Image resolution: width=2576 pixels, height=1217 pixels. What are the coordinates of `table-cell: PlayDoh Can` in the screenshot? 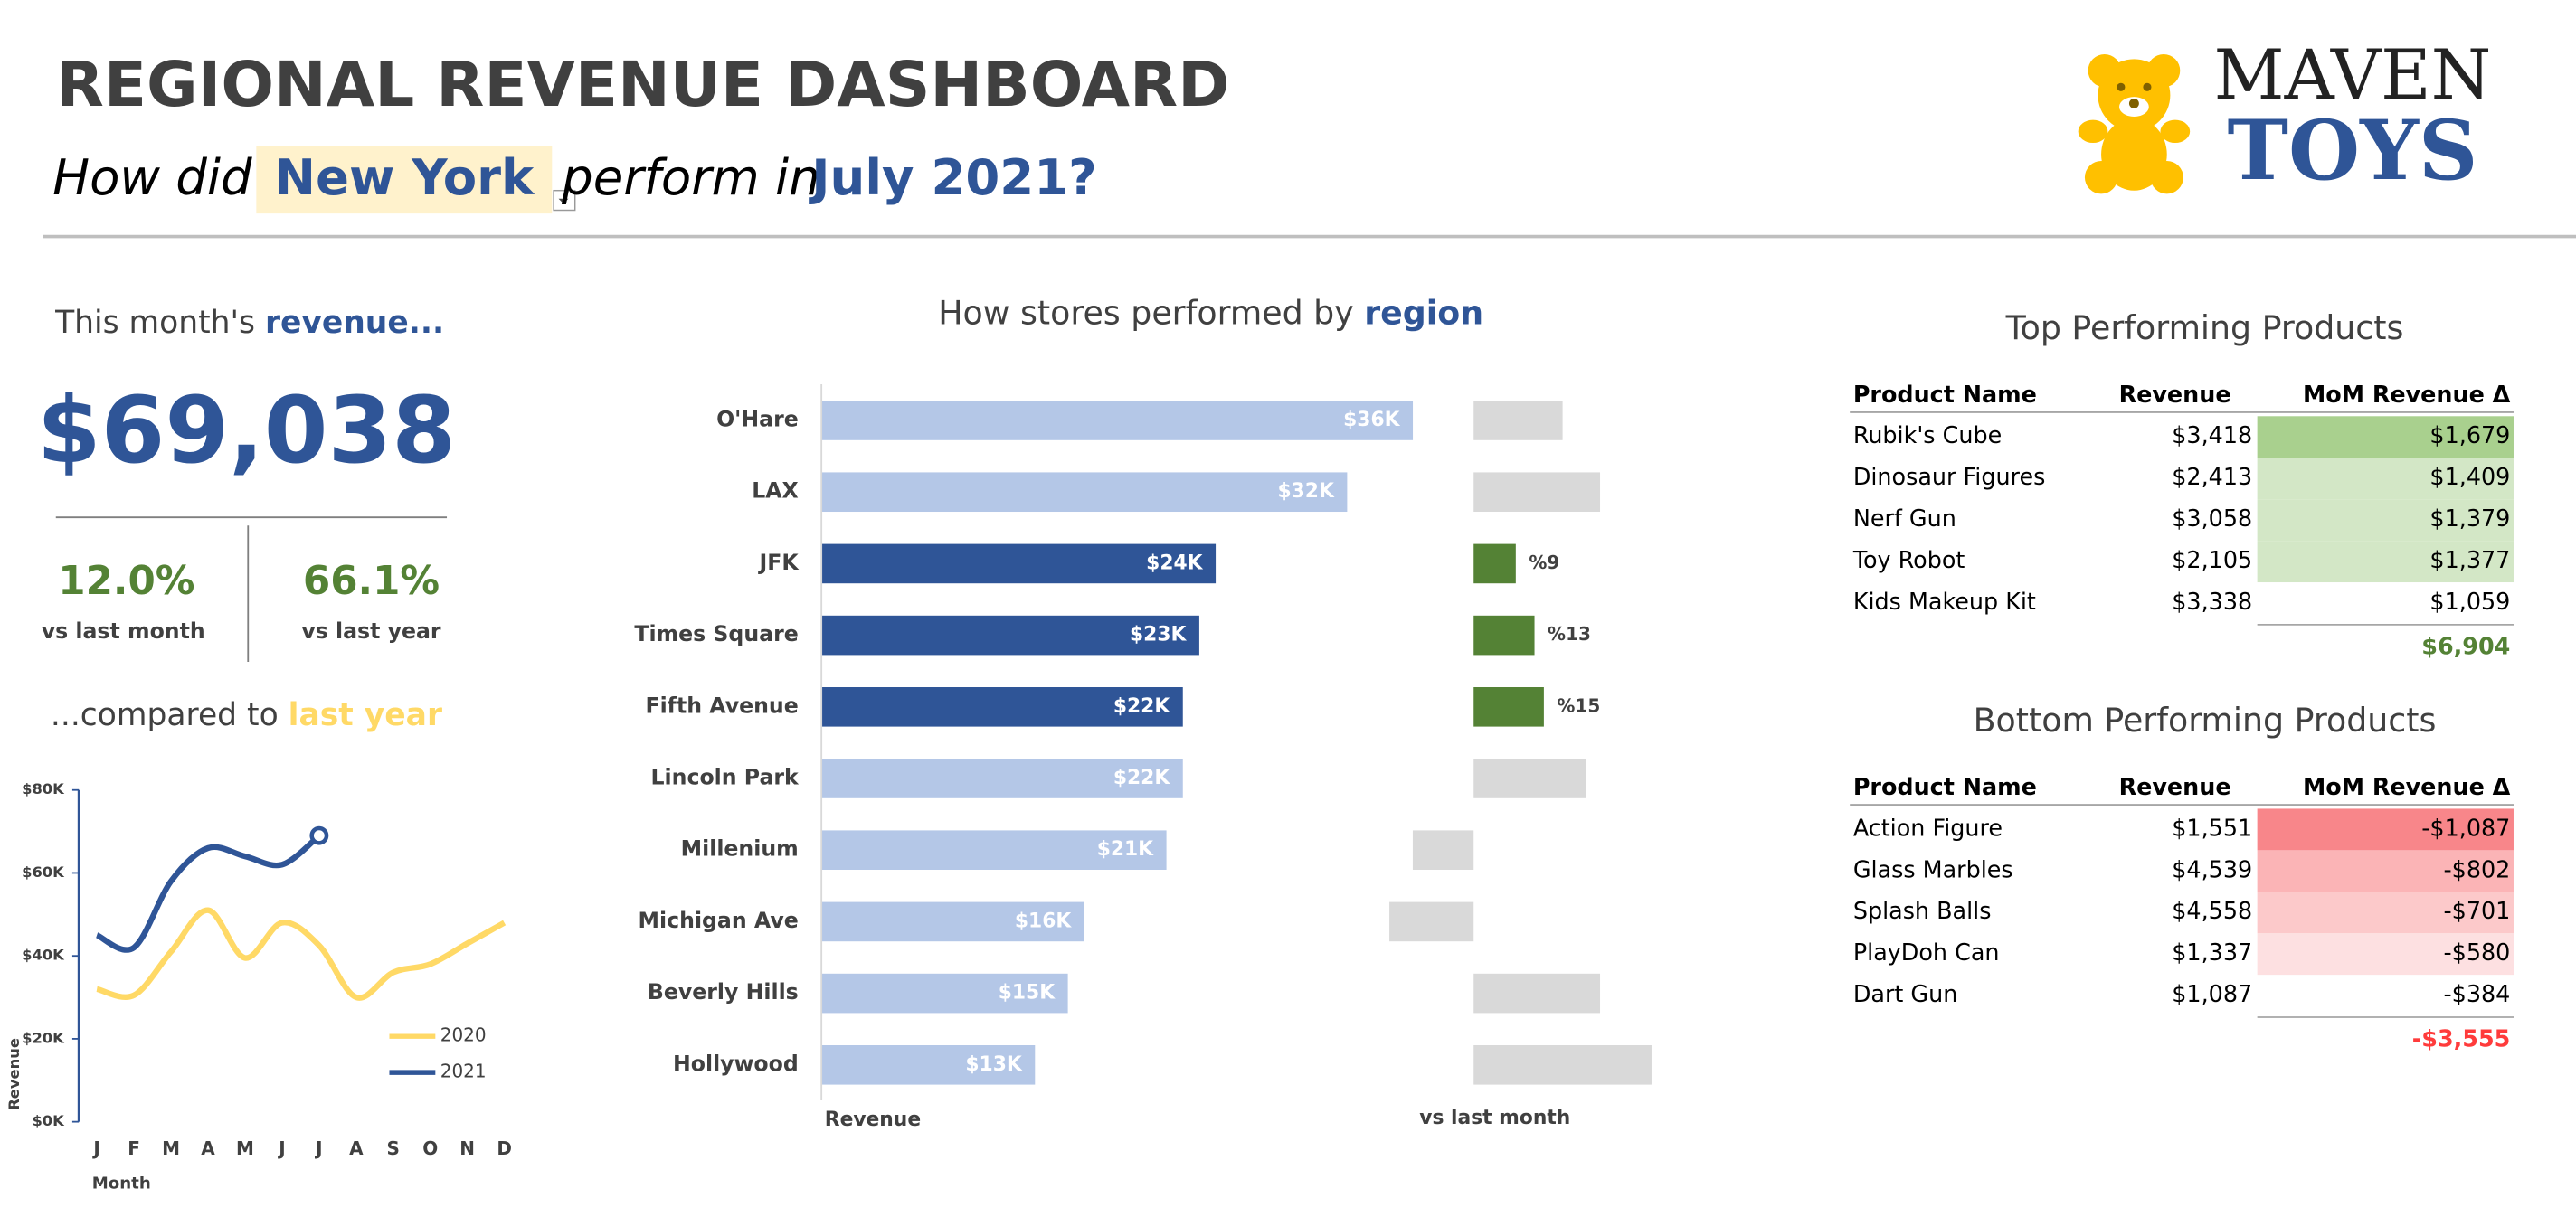 It's located at (1927, 952).